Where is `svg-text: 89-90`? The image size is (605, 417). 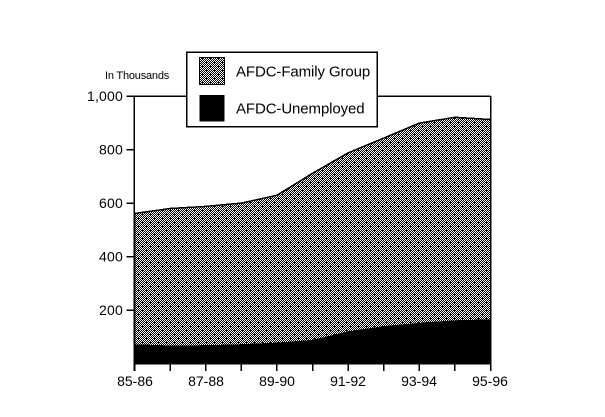 svg-text: 89-90 is located at coordinates (277, 381).